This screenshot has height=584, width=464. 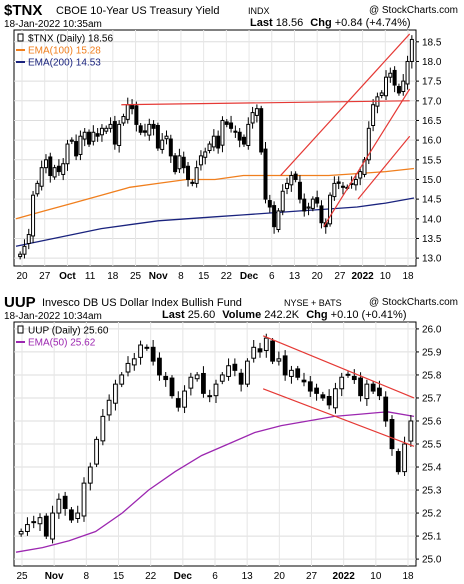 What do you see at coordinates (113, 276) in the screenshot?
I see `x-tick-label: 18` at bounding box center [113, 276].